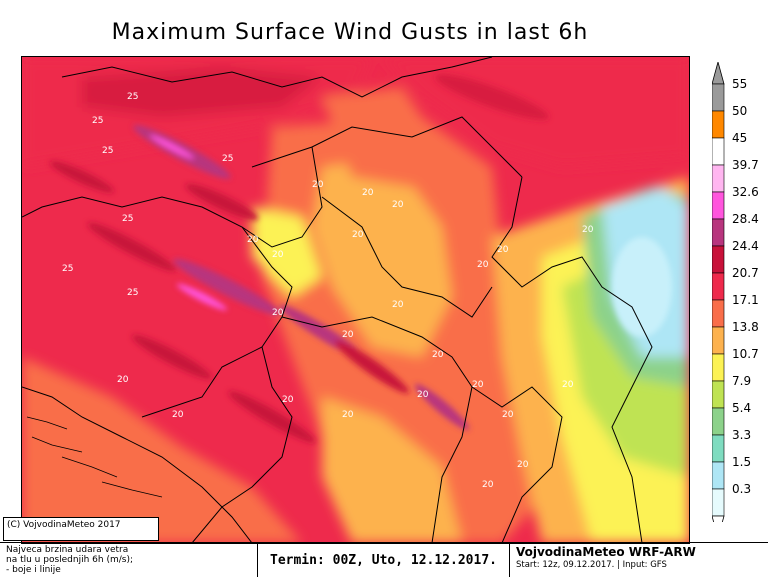 The width and height of the screenshot is (768, 577). Describe the element at coordinates (745, 300) in the screenshot. I see `colorbar-label: 17.1` at that location.